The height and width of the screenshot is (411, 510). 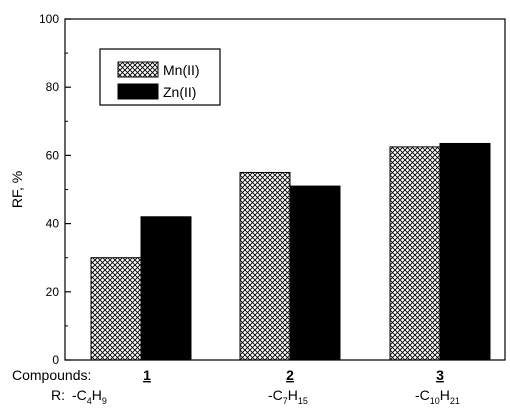 What do you see at coordinates (89, 396) in the screenshot?
I see `substituent-formula-1: -C4H9` at bounding box center [89, 396].